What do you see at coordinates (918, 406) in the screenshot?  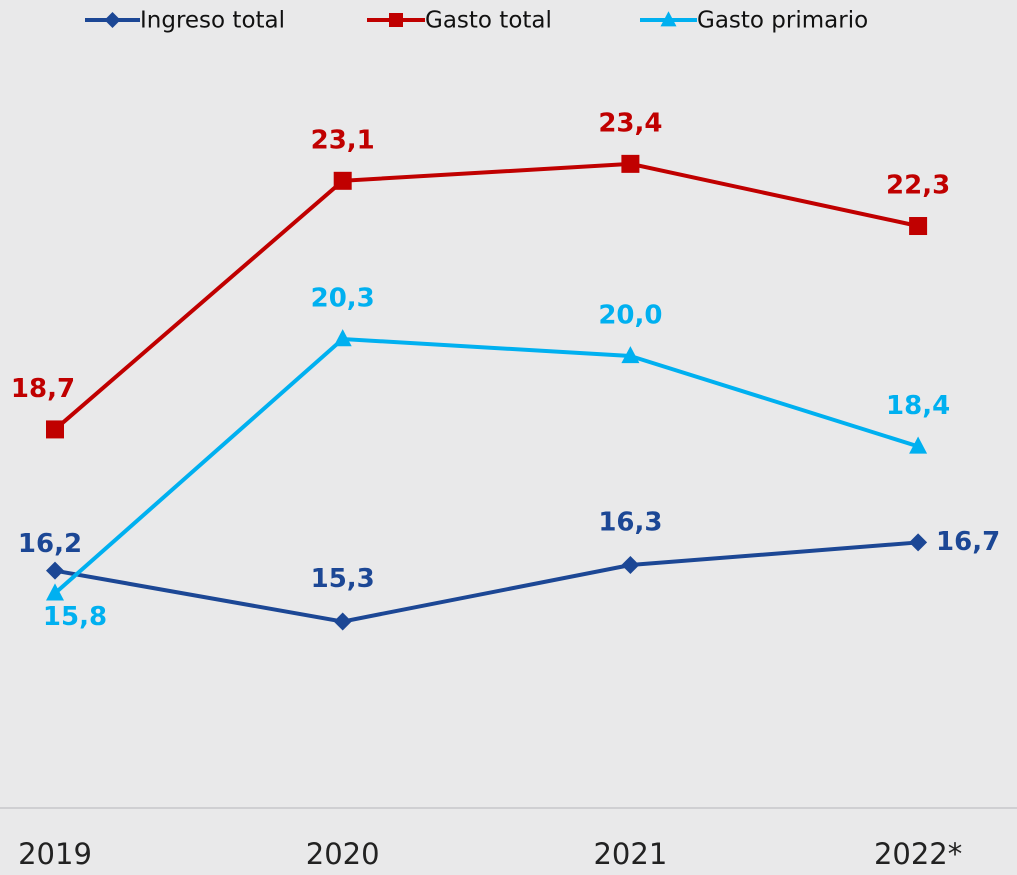 I see `data-label: 18,4` at bounding box center [918, 406].